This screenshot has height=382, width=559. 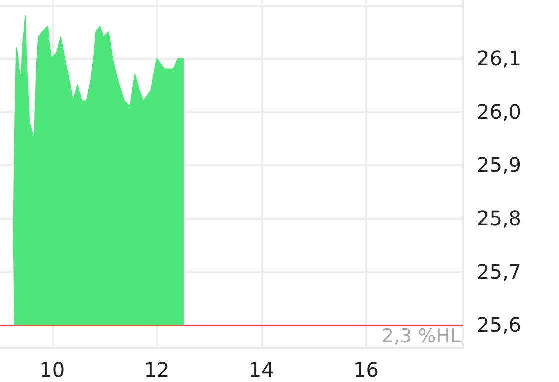 I want to click on x-tick-label: 16, so click(x=366, y=370).